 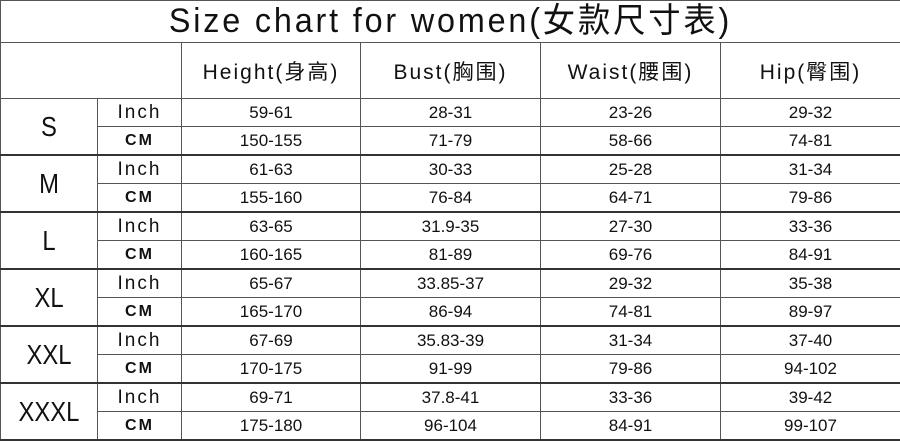 I want to click on header-bust: Bust(胸围), so click(x=451, y=71).